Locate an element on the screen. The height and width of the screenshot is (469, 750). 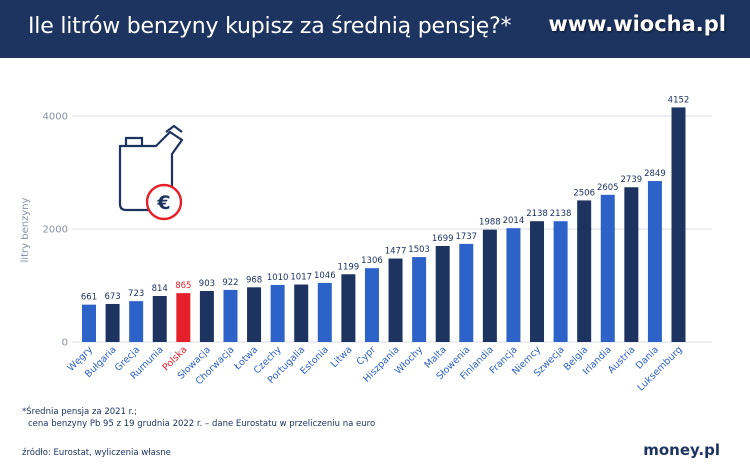
bar-value-label: 2605 is located at coordinates (608, 188).